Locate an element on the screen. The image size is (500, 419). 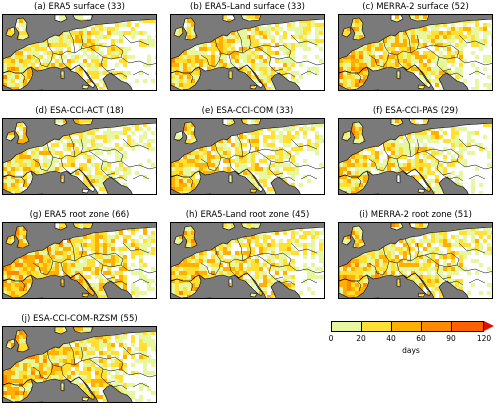
map-e is located at coordinates (247, 156).